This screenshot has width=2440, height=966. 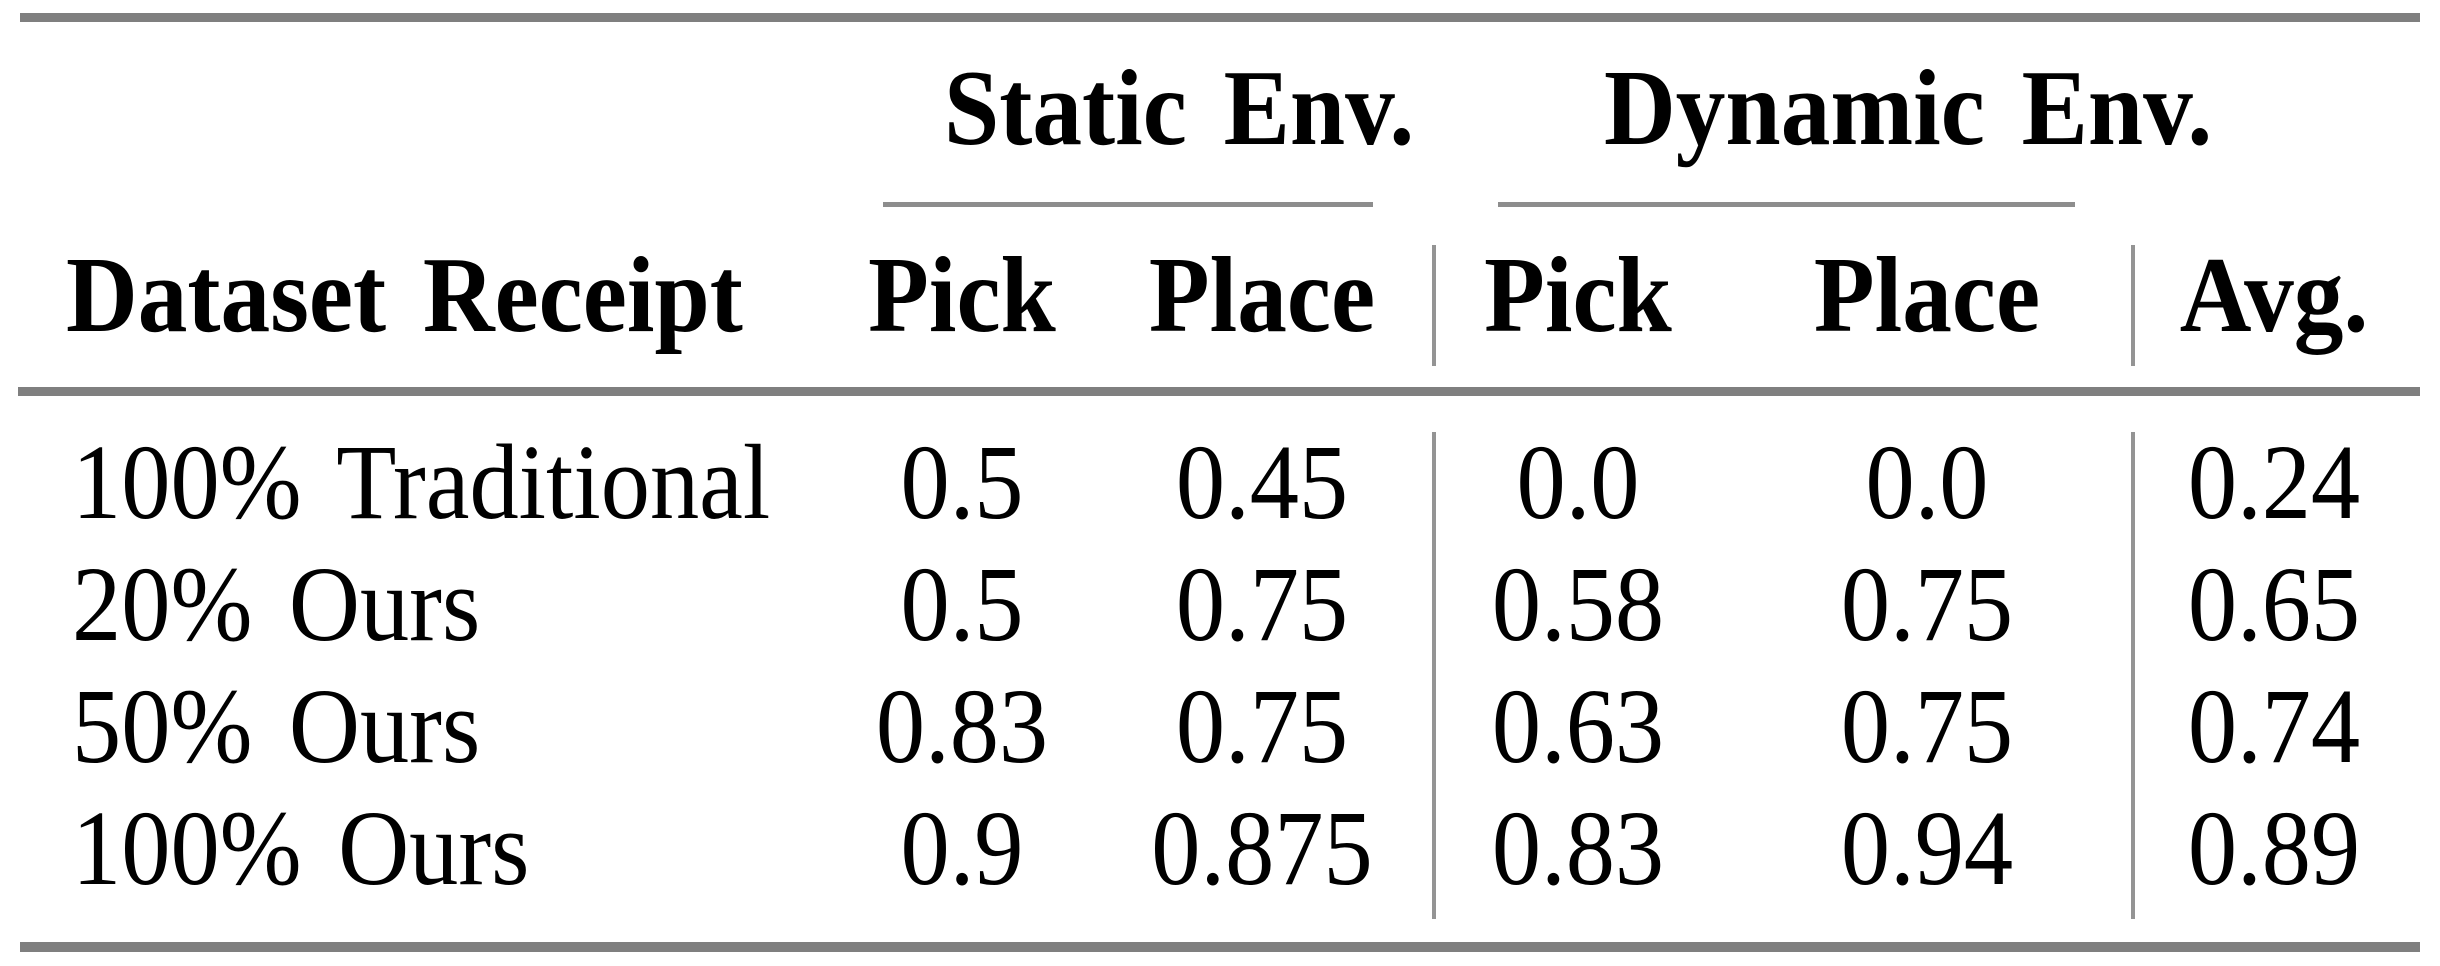 What do you see at coordinates (1434, 675) in the screenshot?
I see `divider-static-dynamic-body` at bounding box center [1434, 675].